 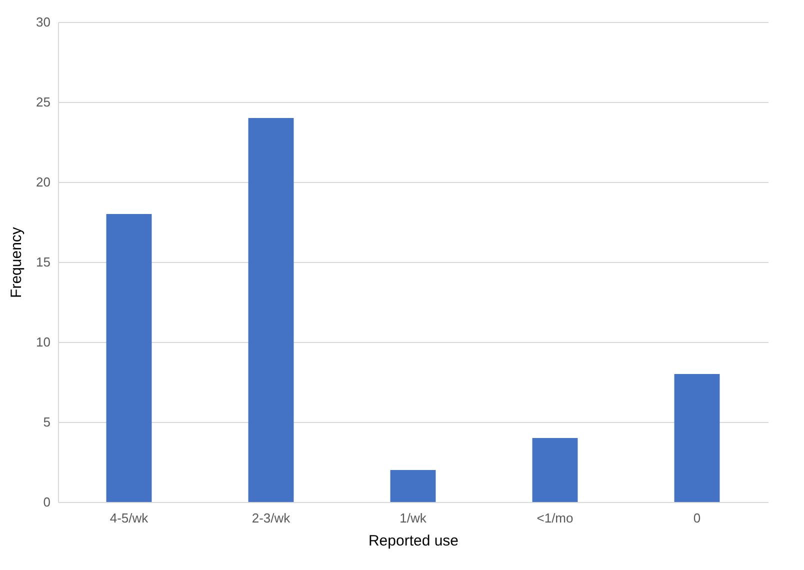 What do you see at coordinates (43, 102) in the screenshot?
I see `y-tick-label: 25` at bounding box center [43, 102].